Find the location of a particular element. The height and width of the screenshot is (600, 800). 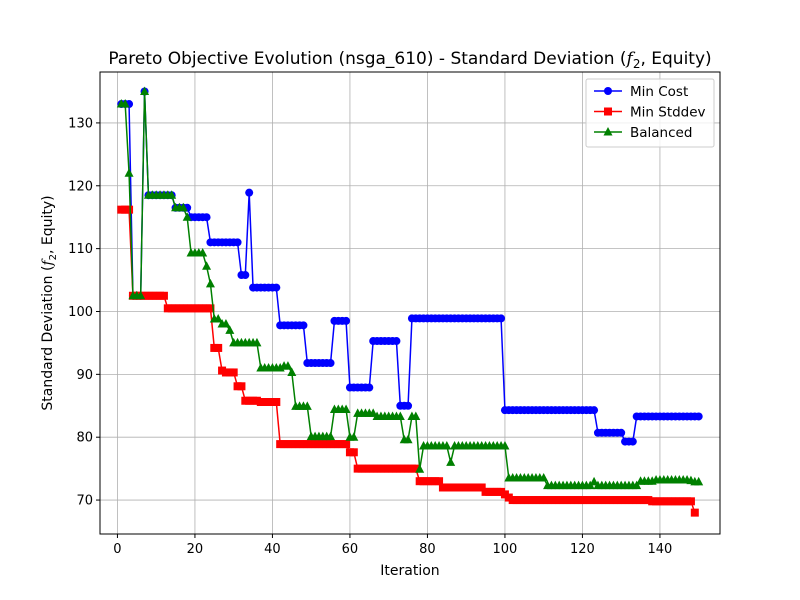

x-axis-label: Iteration is located at coordinates (409, 571).